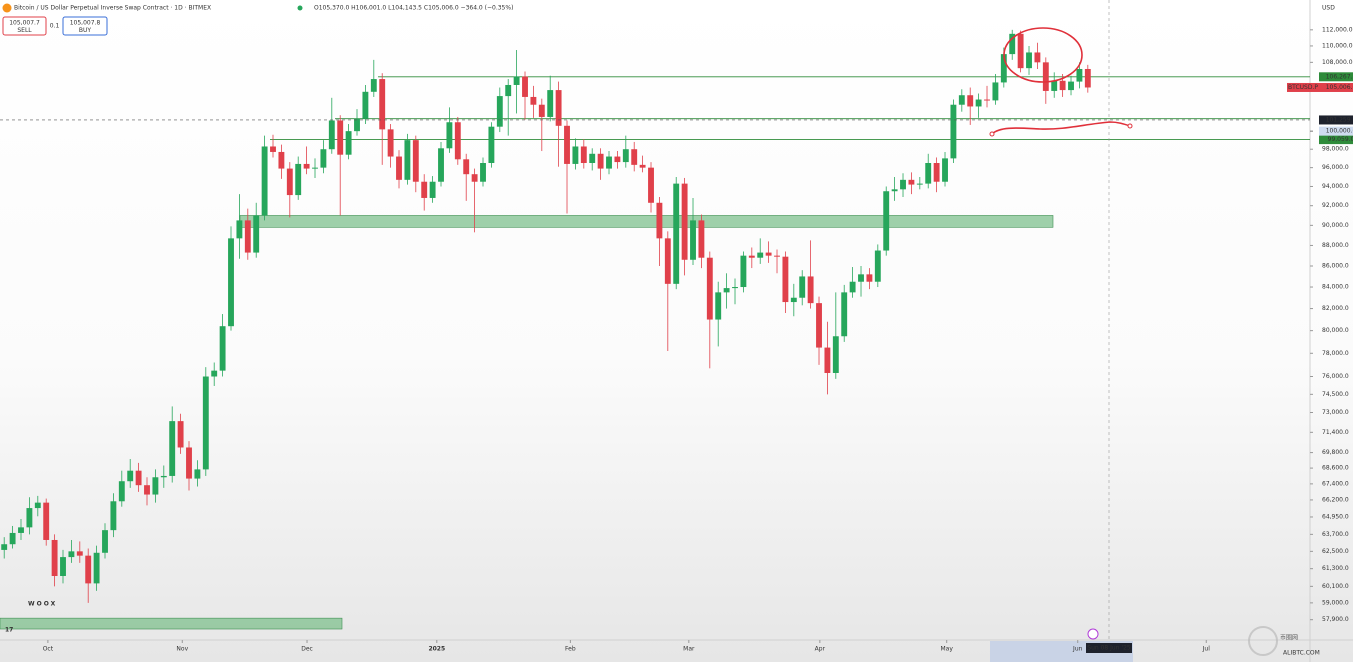 This screenshot has width=1353, height=662. What do you see at coordinates (1335, 551) in the screenshot?
I see `y-tick-label: 62,500.0` at bounding box center [1335, 551].